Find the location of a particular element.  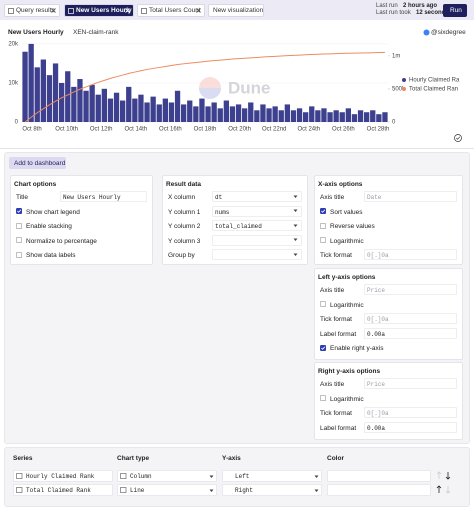

tab-label: New visualization is located at coordinates (238, 10).